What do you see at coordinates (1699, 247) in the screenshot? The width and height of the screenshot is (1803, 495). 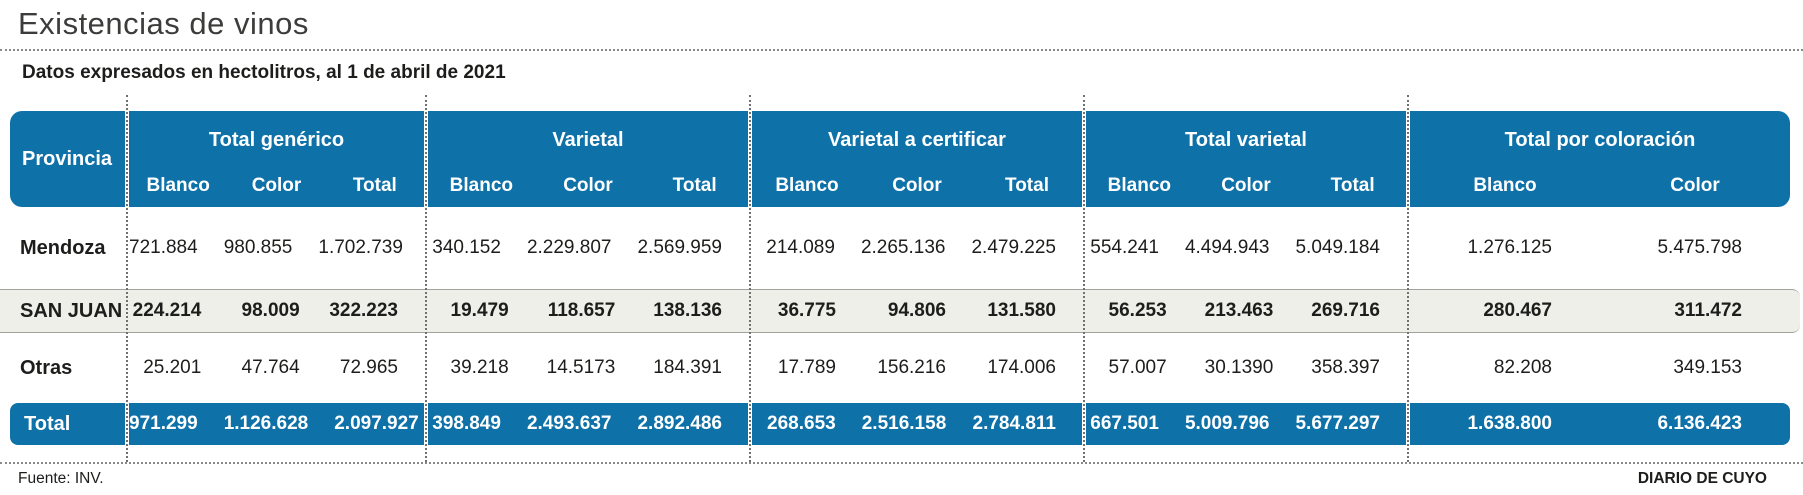 I see `table-cell: 5.475.798` at bounding box center [1699, 247].